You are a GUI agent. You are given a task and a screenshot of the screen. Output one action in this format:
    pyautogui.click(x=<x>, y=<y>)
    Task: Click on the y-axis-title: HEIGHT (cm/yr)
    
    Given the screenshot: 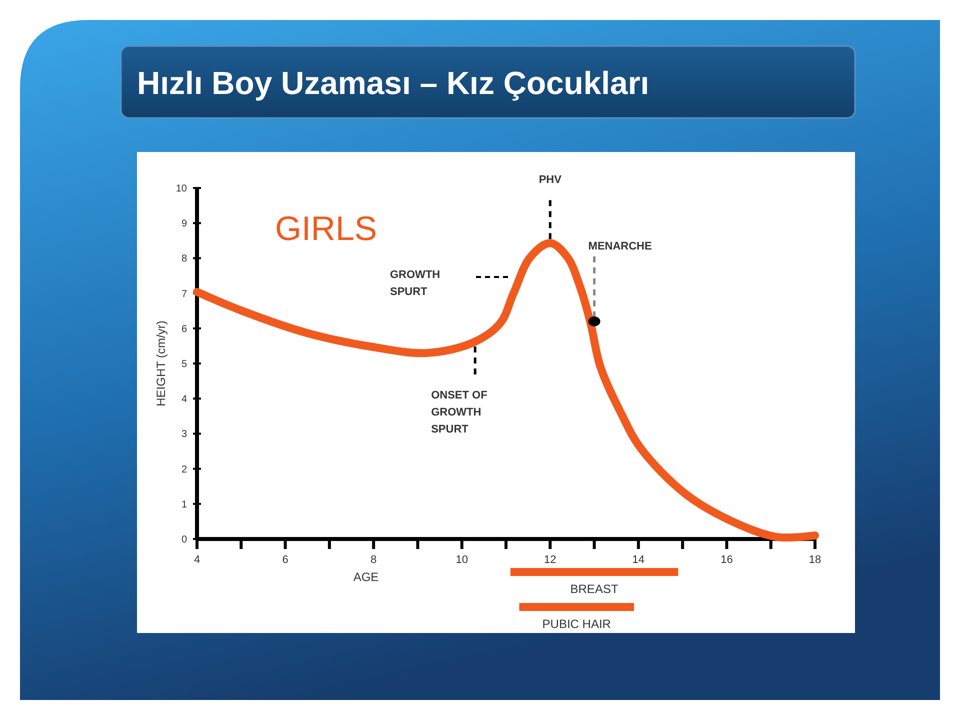 What is the action you would take?
    pyautogui.click(x=161, y=363)
    